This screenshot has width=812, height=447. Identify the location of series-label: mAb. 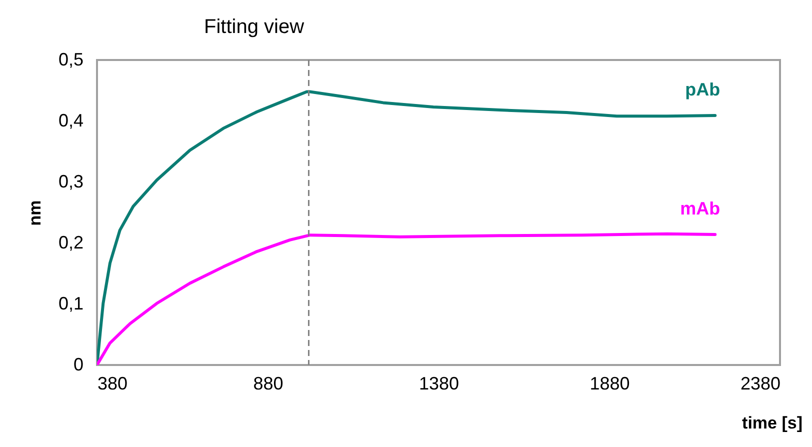
(700, 208).